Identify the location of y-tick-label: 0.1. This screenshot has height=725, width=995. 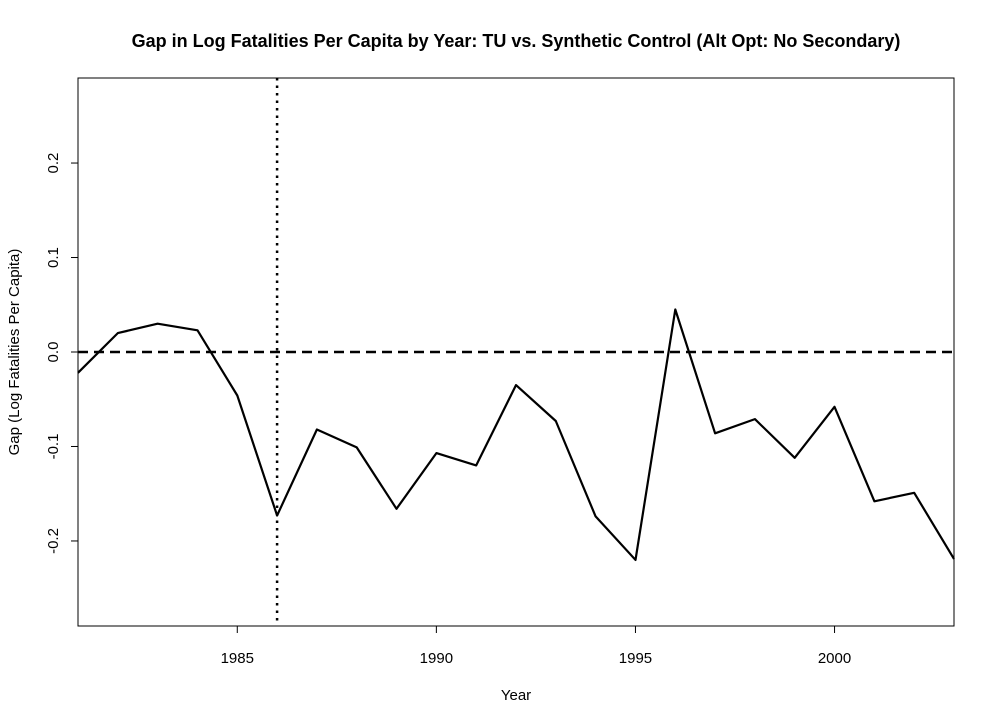
(53, 257).